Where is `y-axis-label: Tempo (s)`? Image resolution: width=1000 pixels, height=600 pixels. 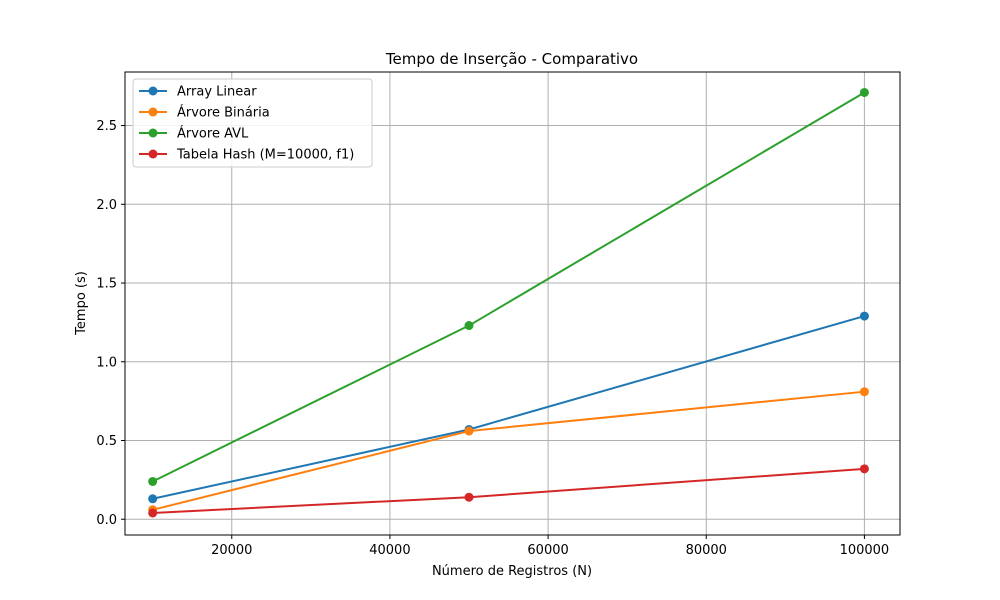 y-axis-label: Tempo (s) is located at coordinates (81, 303).